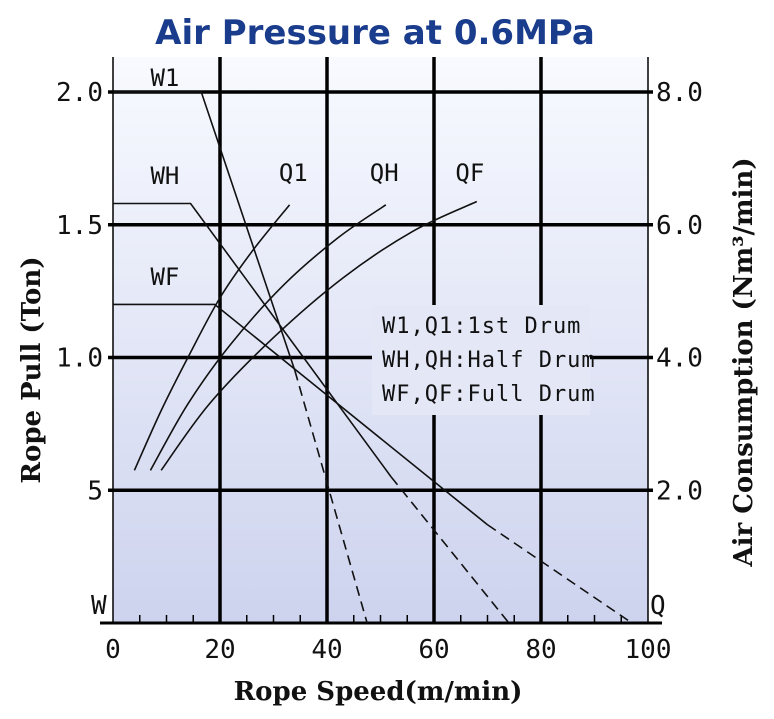  What do you see at coordinates (293, 173) in the screenshot?
I see `series-label-Q1: Q1` at bounding box center [293, 173].